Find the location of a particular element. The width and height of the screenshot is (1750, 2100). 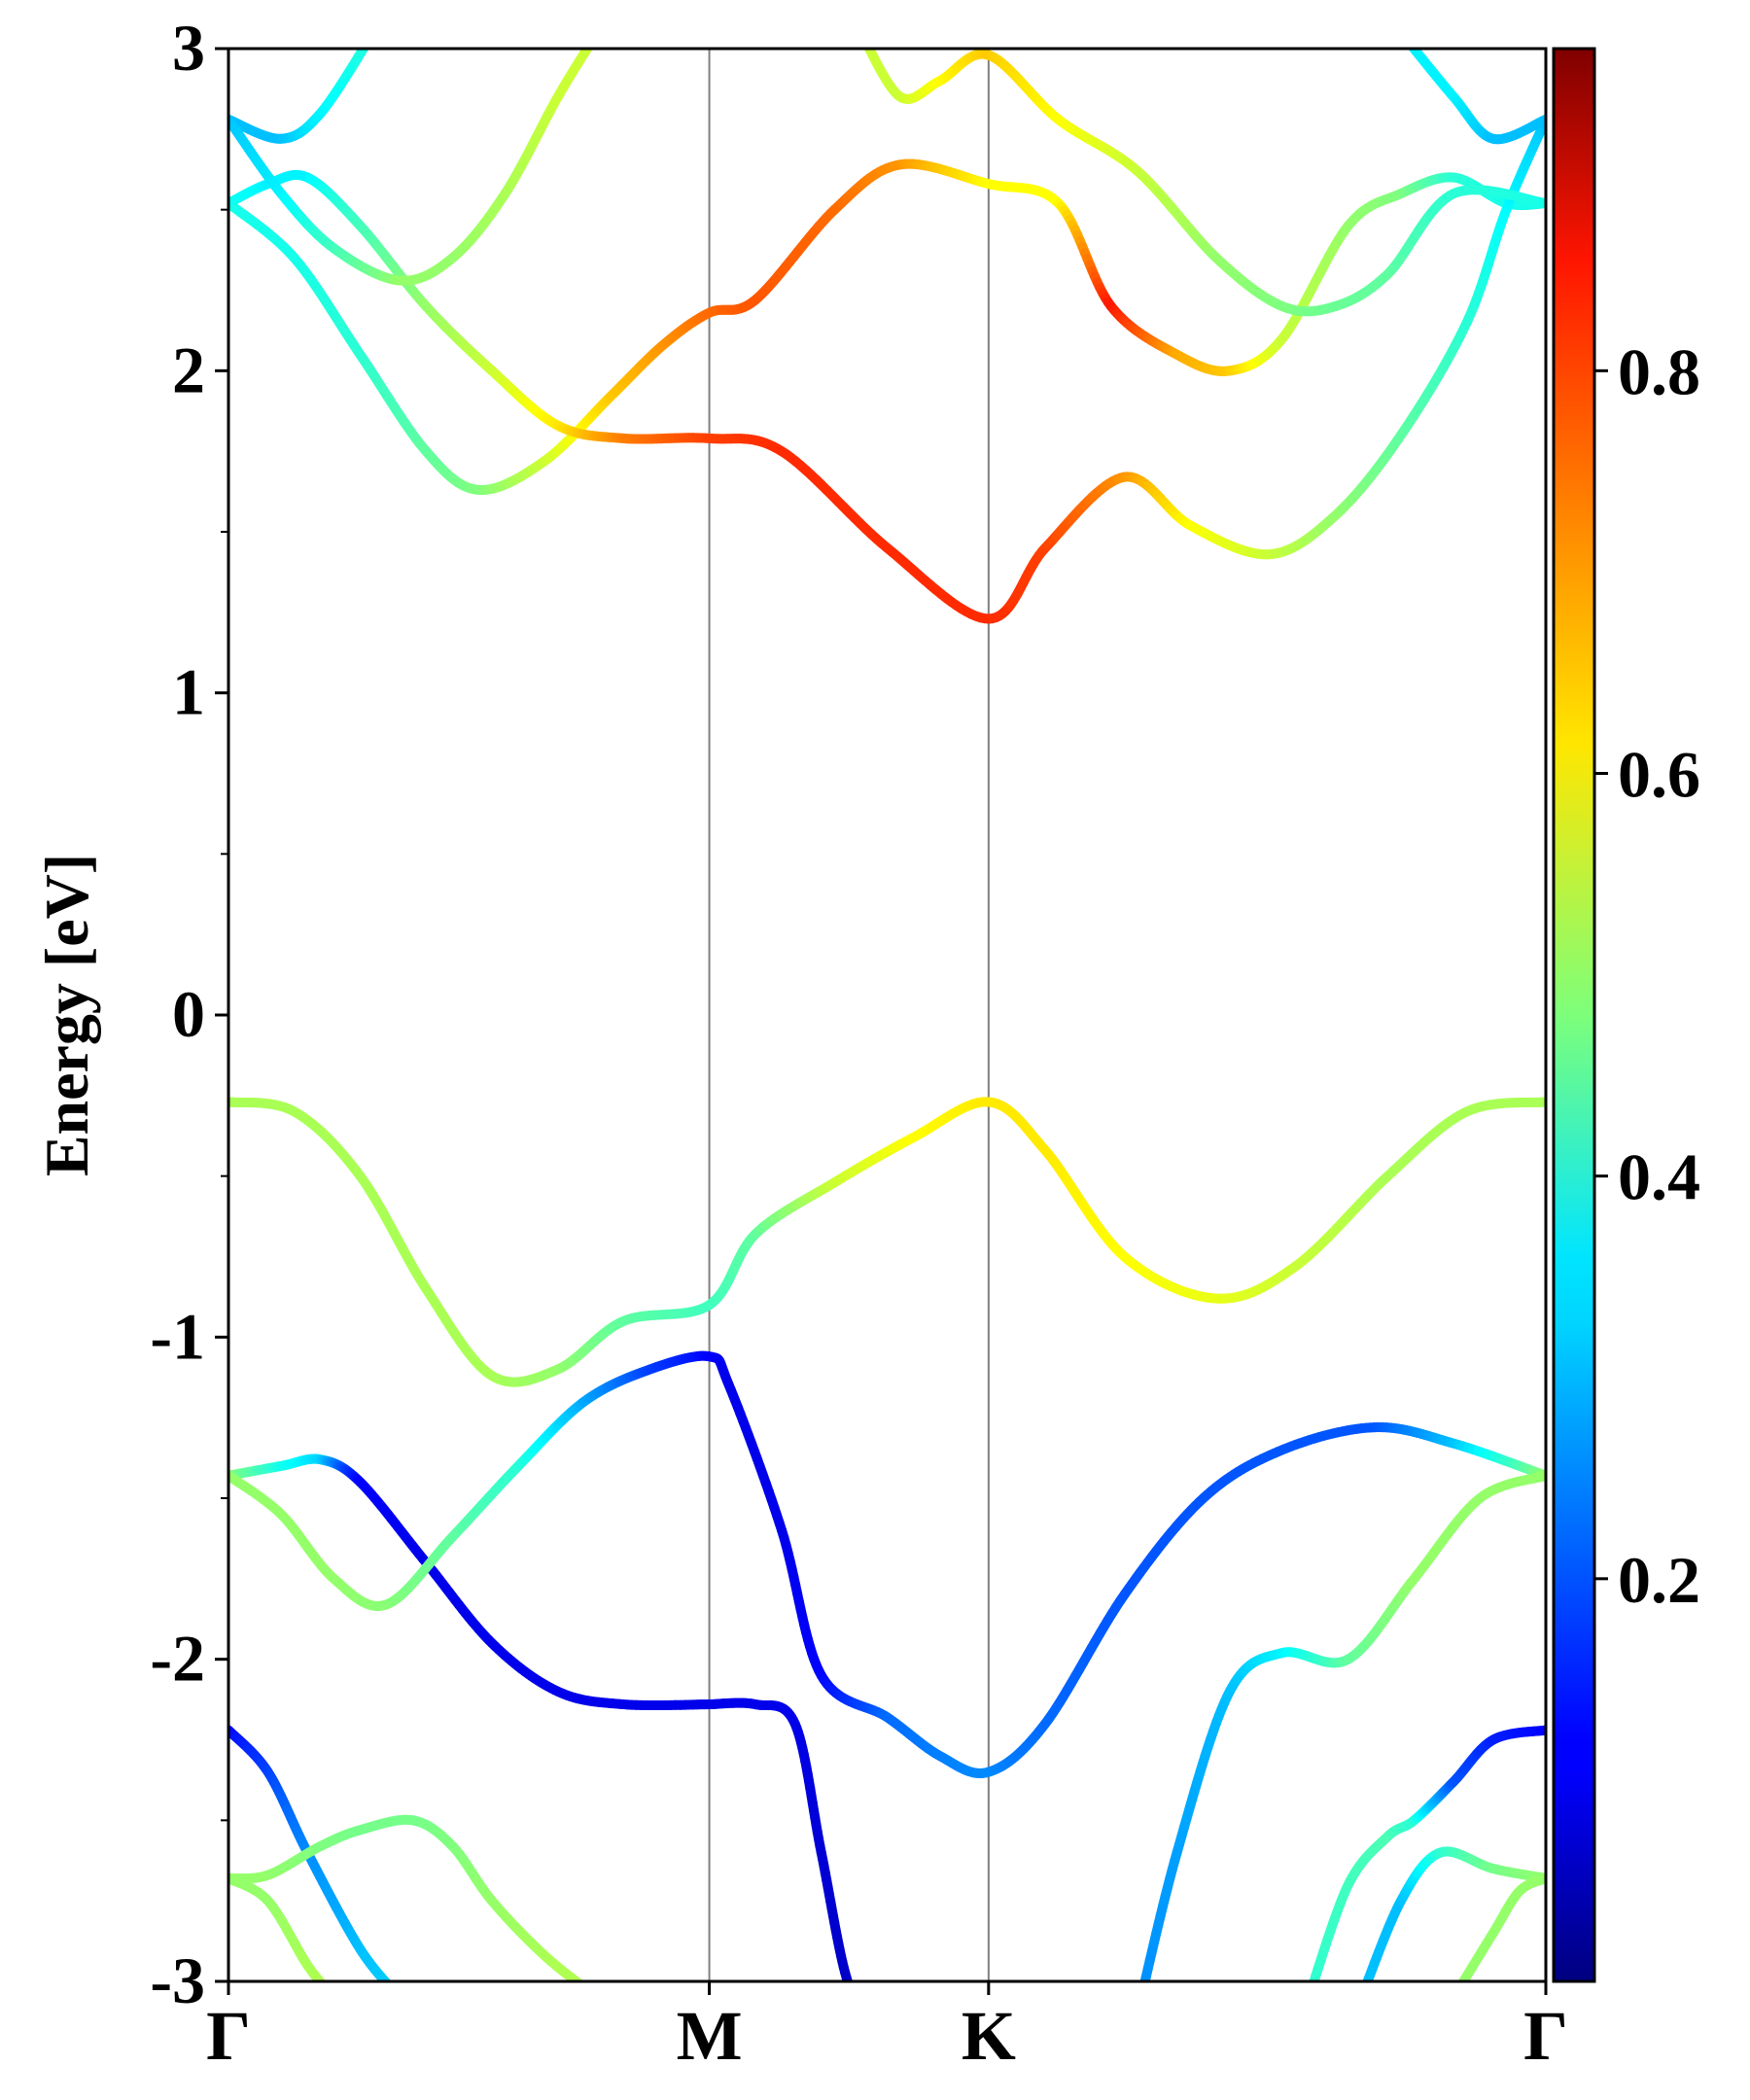

y-tick-label: -2 is located at coordinates (177, 1659).